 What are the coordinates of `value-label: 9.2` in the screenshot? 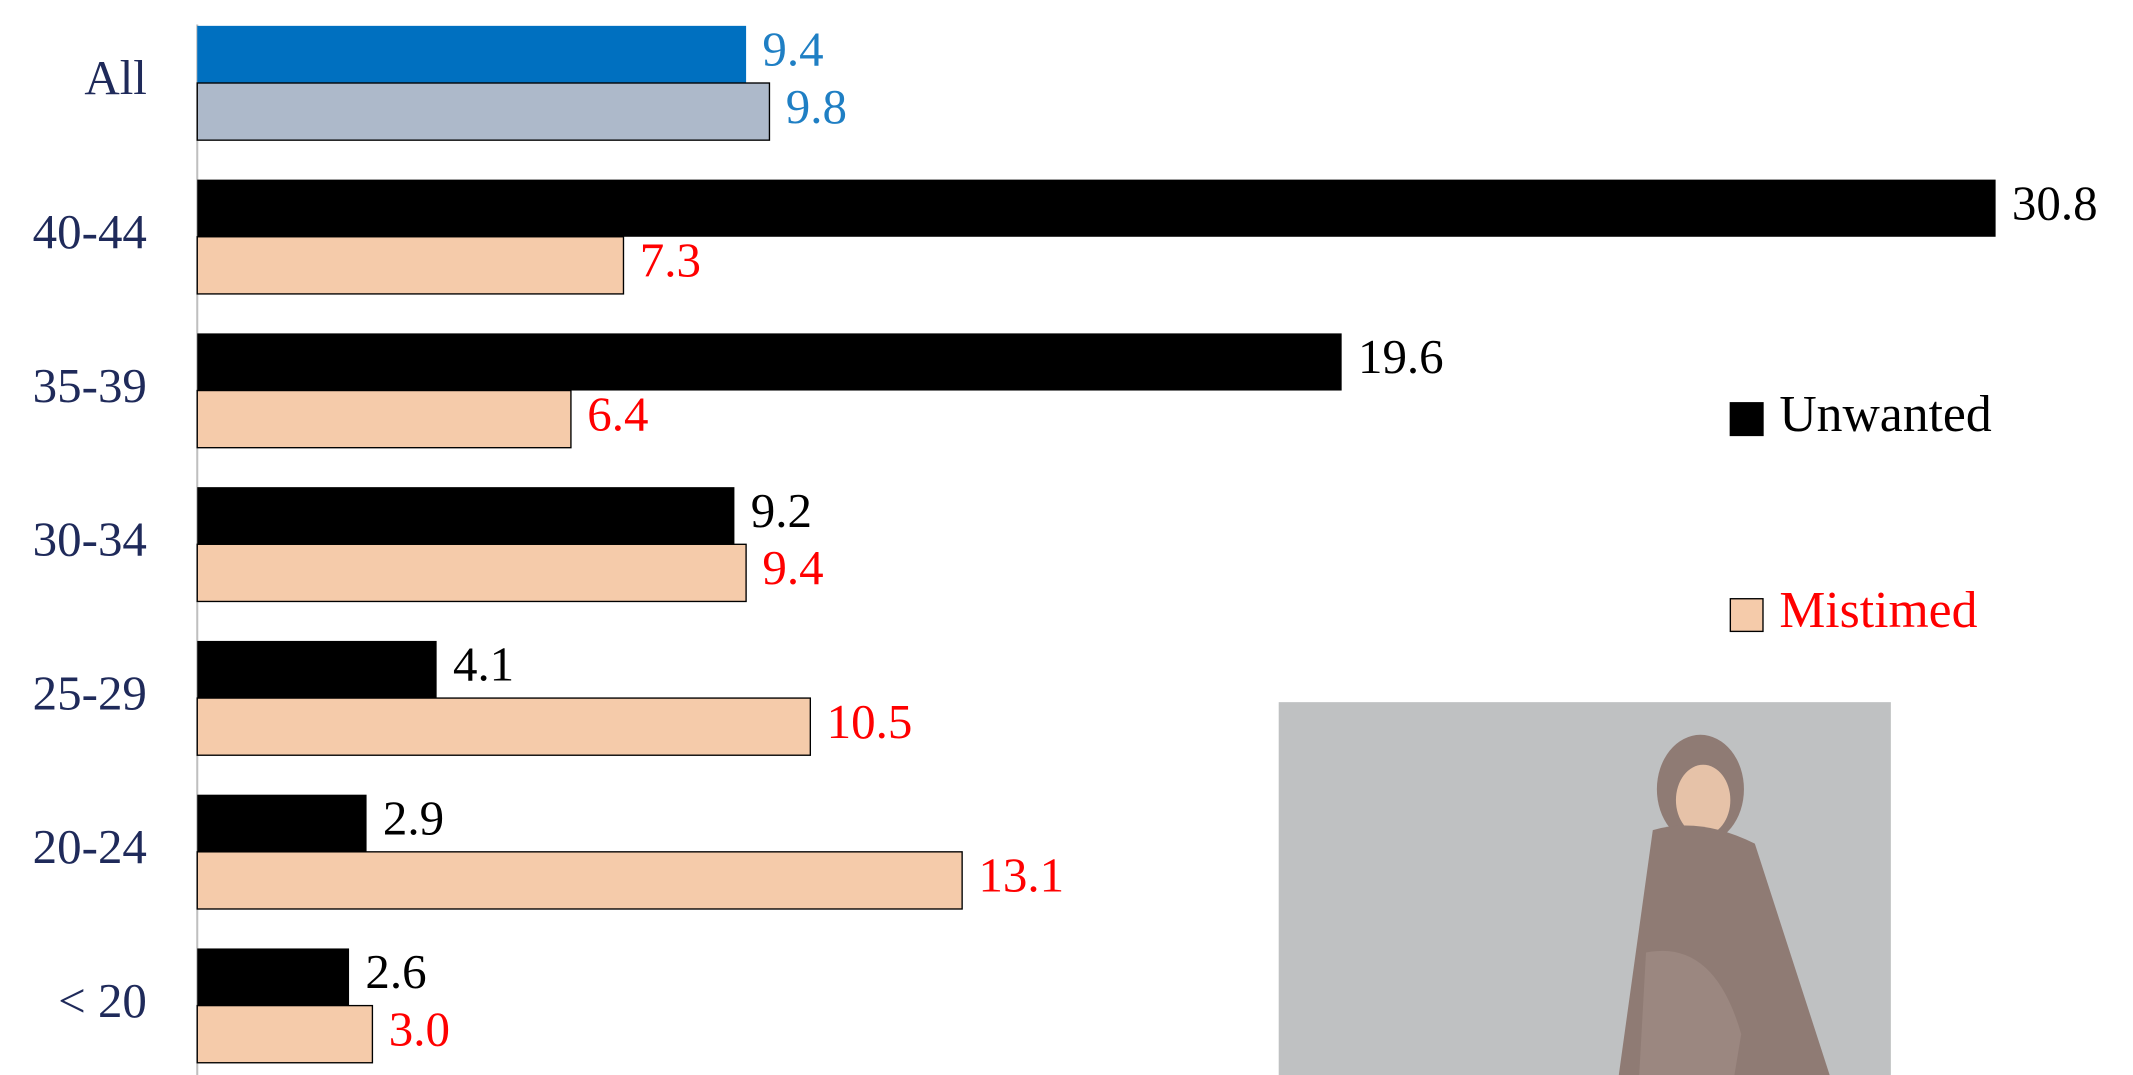 It's located at (781, 510).